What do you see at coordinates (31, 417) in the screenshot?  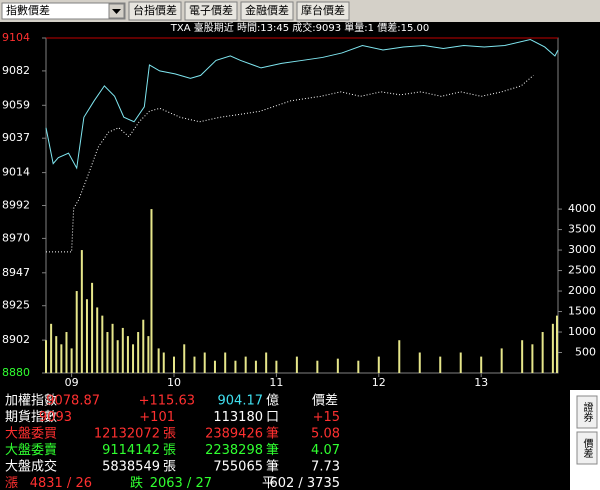 I see `table-cell: 期貨指數` at bounding box center [31, 417].